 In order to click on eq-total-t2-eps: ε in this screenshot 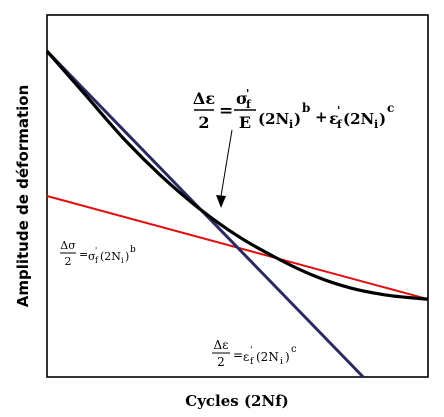, I will do `click(334, 118)`.